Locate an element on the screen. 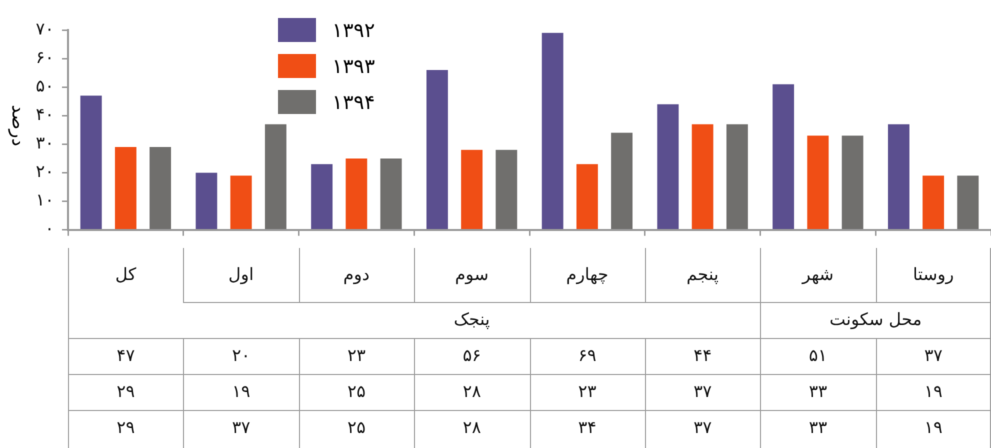 This screenshot has width=991, height=448. text: پنجک is located at coordinates (471, 320).